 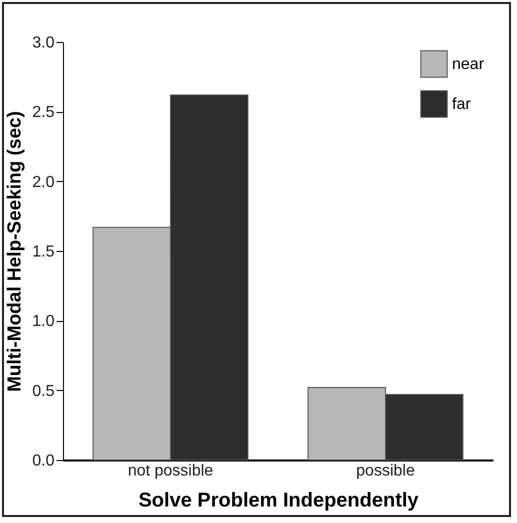 I want to click on y-tick-label: 1.5, so click(x=43, y=252).